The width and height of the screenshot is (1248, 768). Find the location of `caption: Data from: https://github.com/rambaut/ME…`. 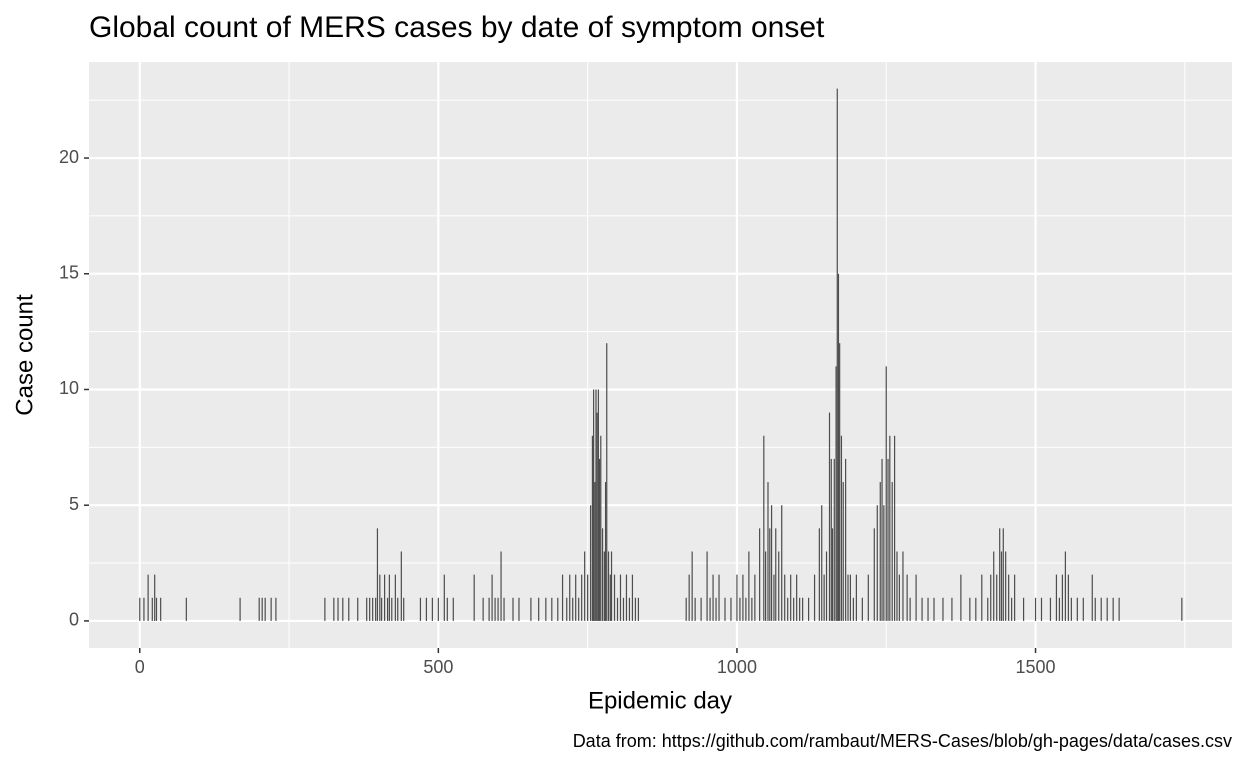

caption: Data from: https://github.com/rambaut/ME… is located at coordinates (902, 741).